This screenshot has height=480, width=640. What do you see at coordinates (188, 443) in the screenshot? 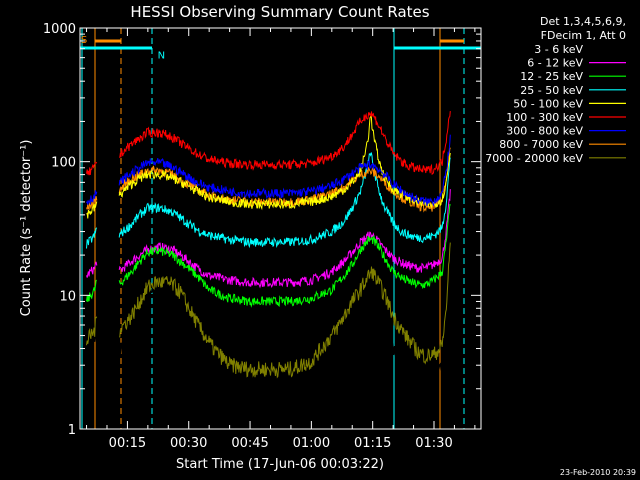
I see `x-tick-label-2: 00:30` at bounding box center [188, 443].